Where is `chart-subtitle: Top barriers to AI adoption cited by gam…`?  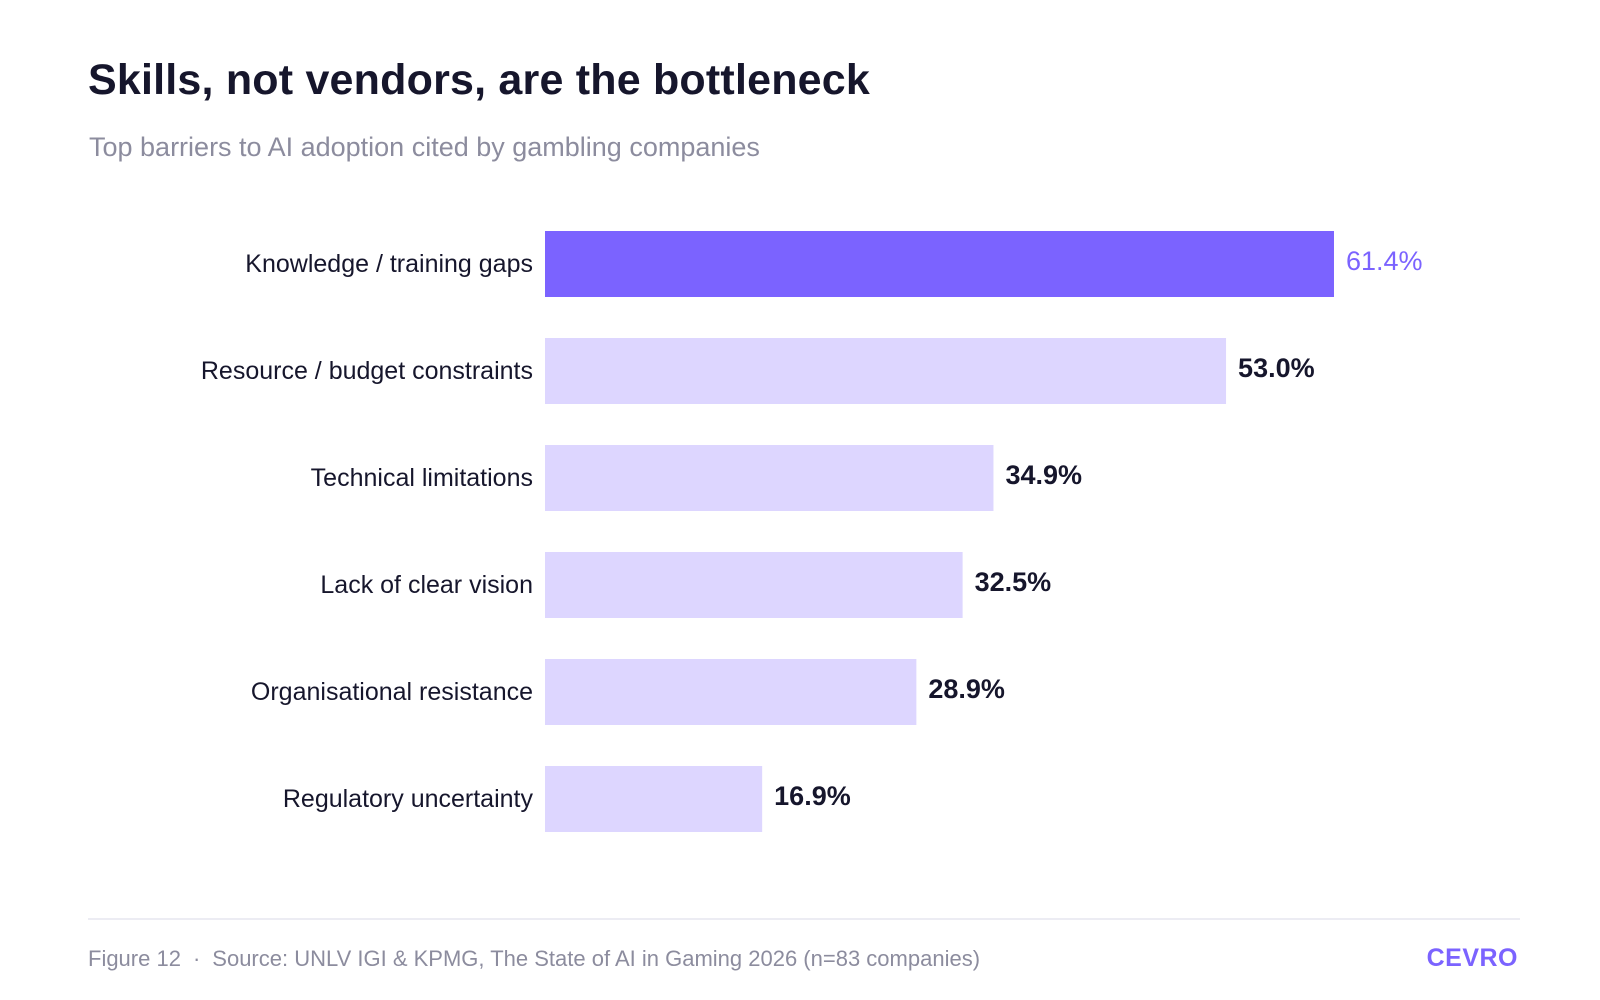
chart-subtitle: Top barriers to AI adoption cited by gam… is located at coordinates (424, 147).